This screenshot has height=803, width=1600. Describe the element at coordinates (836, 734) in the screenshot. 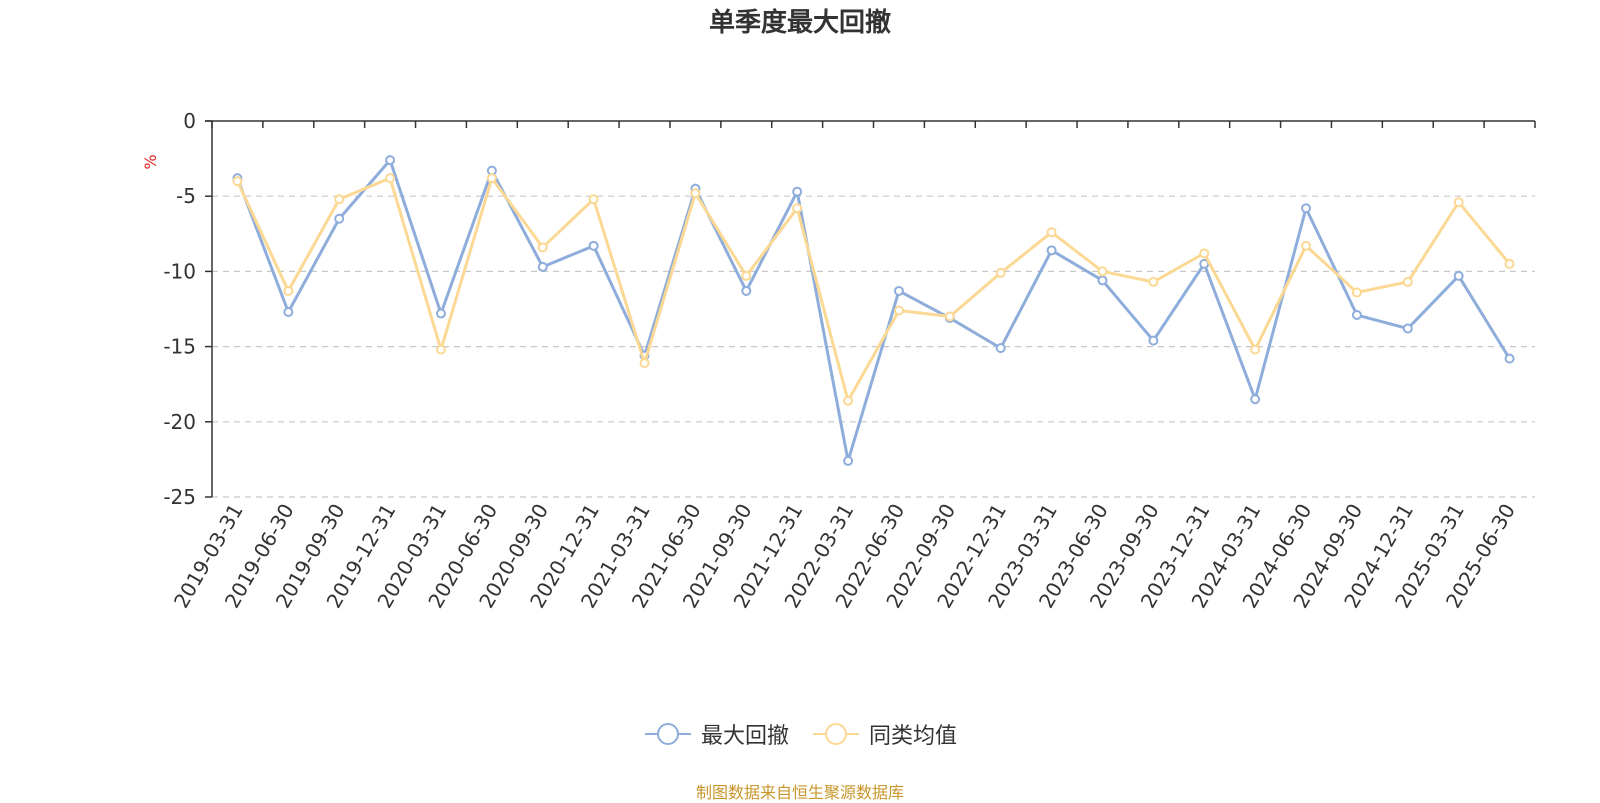

I see `legend-series-2-icon` at that location.